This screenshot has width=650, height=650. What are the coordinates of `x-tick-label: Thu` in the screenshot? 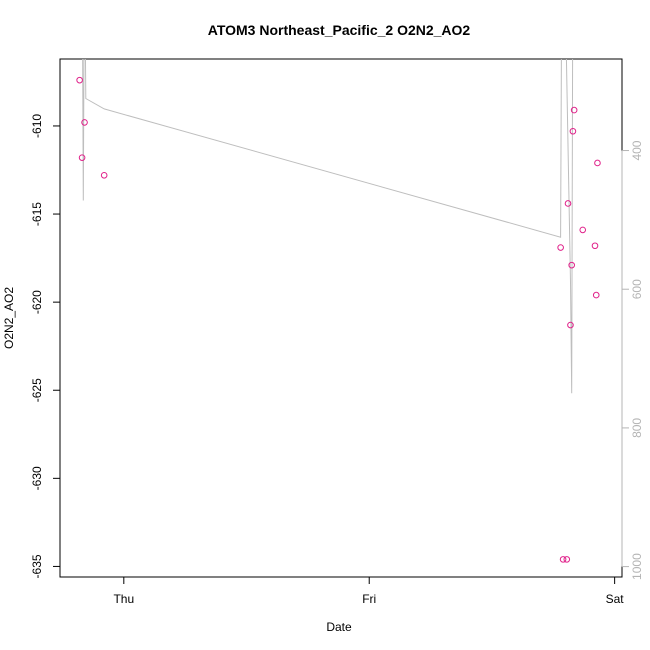 It's located at (123, 599).